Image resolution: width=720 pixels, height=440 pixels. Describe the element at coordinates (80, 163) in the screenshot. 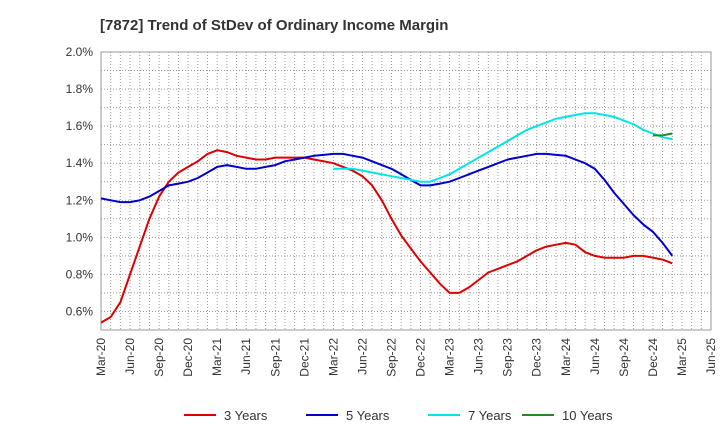

I see `y-tick-label: 1.4%` at that location.